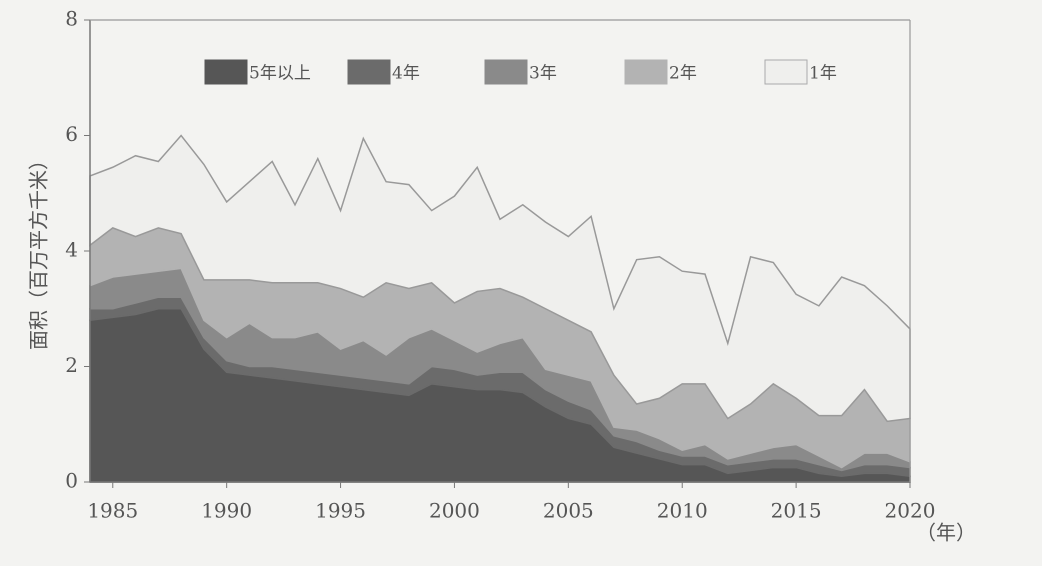  I want to click on x-axis-label: （年）, so click(946, 533).